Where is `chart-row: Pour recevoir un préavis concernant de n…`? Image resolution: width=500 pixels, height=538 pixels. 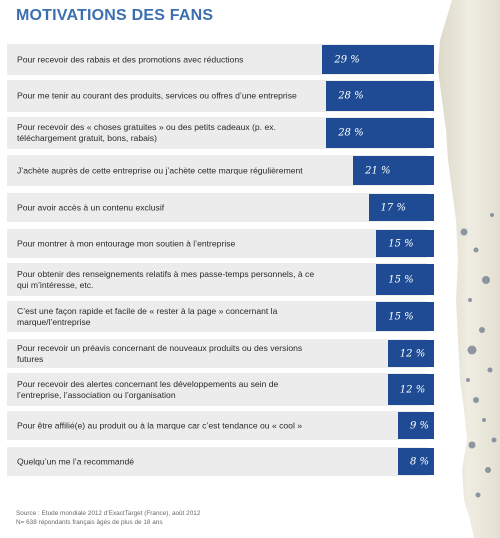
chart-row: Pour recevoir un préavis concernant de n… is located at coordinates (217, 353).